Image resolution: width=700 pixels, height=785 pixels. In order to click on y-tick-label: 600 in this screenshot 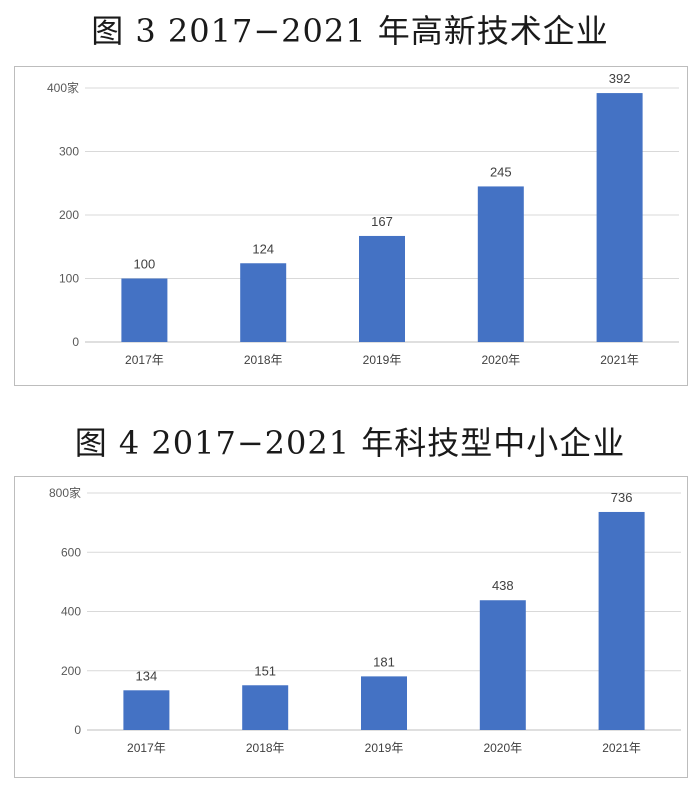, I will do `click(71, 552)`.